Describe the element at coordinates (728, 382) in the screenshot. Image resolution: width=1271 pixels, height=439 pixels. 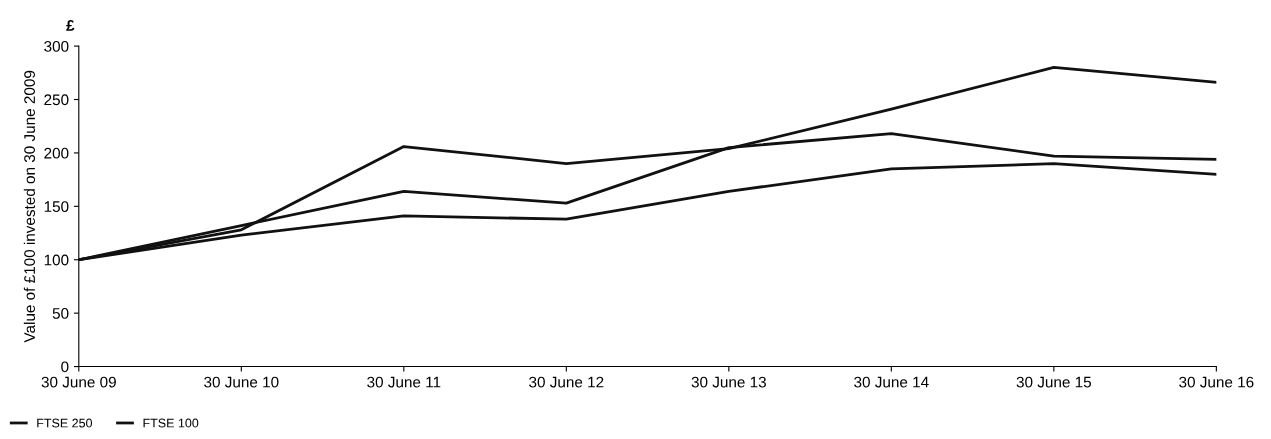
I see `x-tick-label: 30 June 13` at that location.